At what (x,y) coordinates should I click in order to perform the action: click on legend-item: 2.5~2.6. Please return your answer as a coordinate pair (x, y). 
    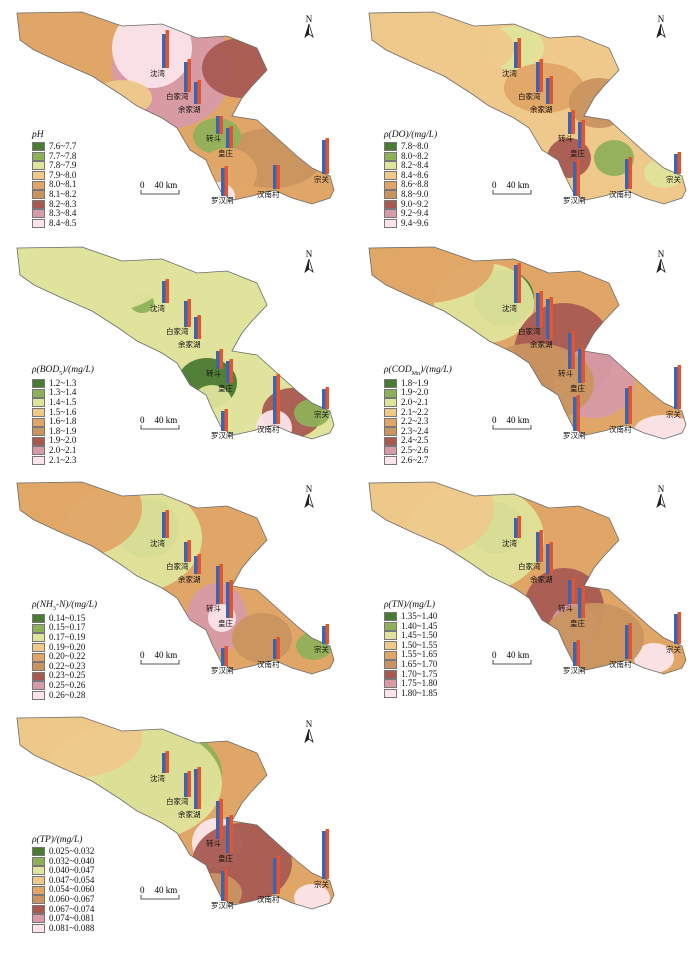
    Looking at the image, I should click on (418, 450).